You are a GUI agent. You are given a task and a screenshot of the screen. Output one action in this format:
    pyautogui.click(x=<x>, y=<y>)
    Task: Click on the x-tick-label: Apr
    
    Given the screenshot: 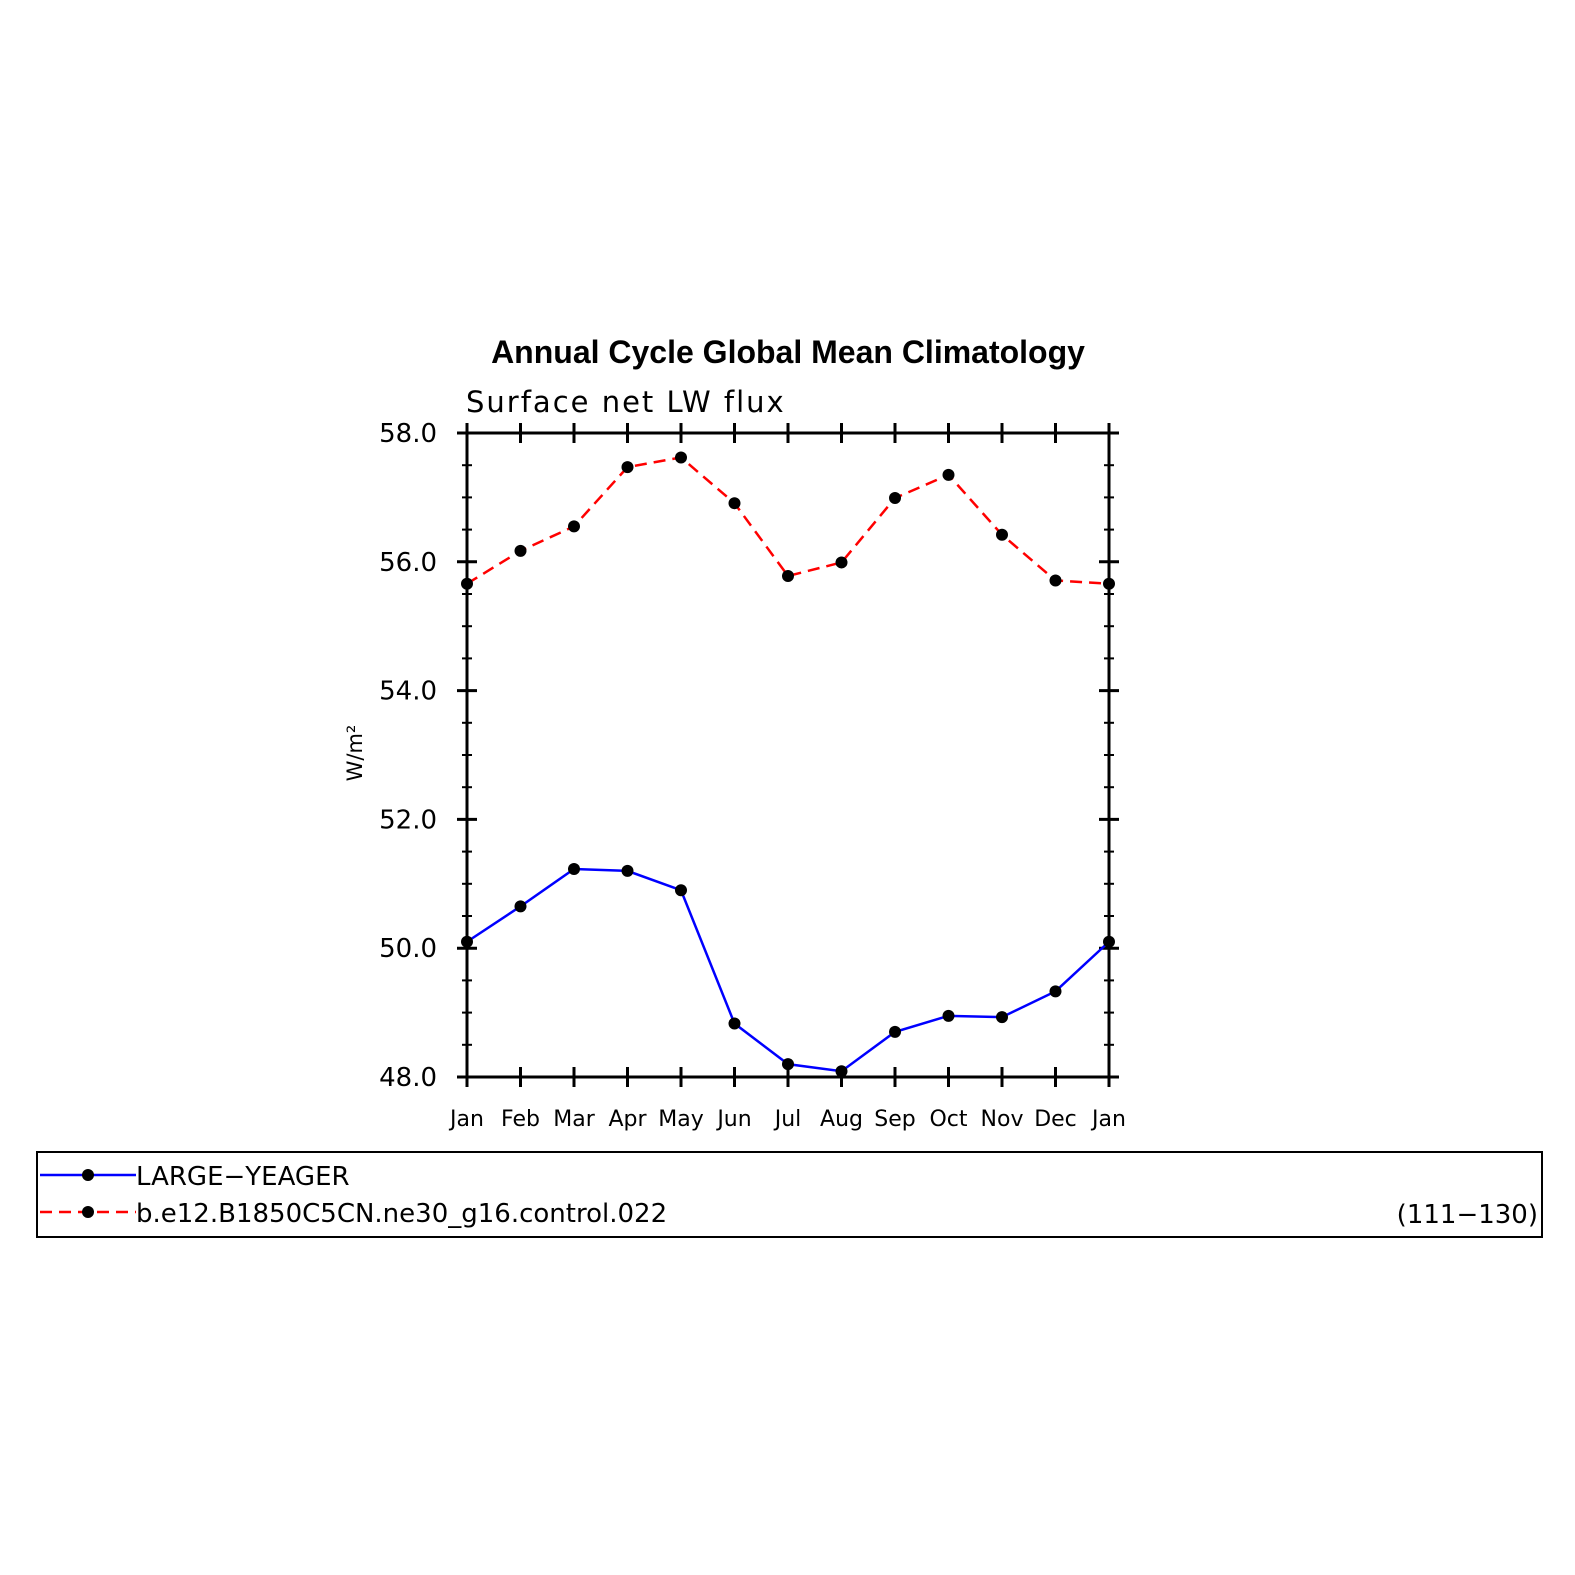 What is the action you would take?
    pyautogui.click(x=627, y=1119)
    